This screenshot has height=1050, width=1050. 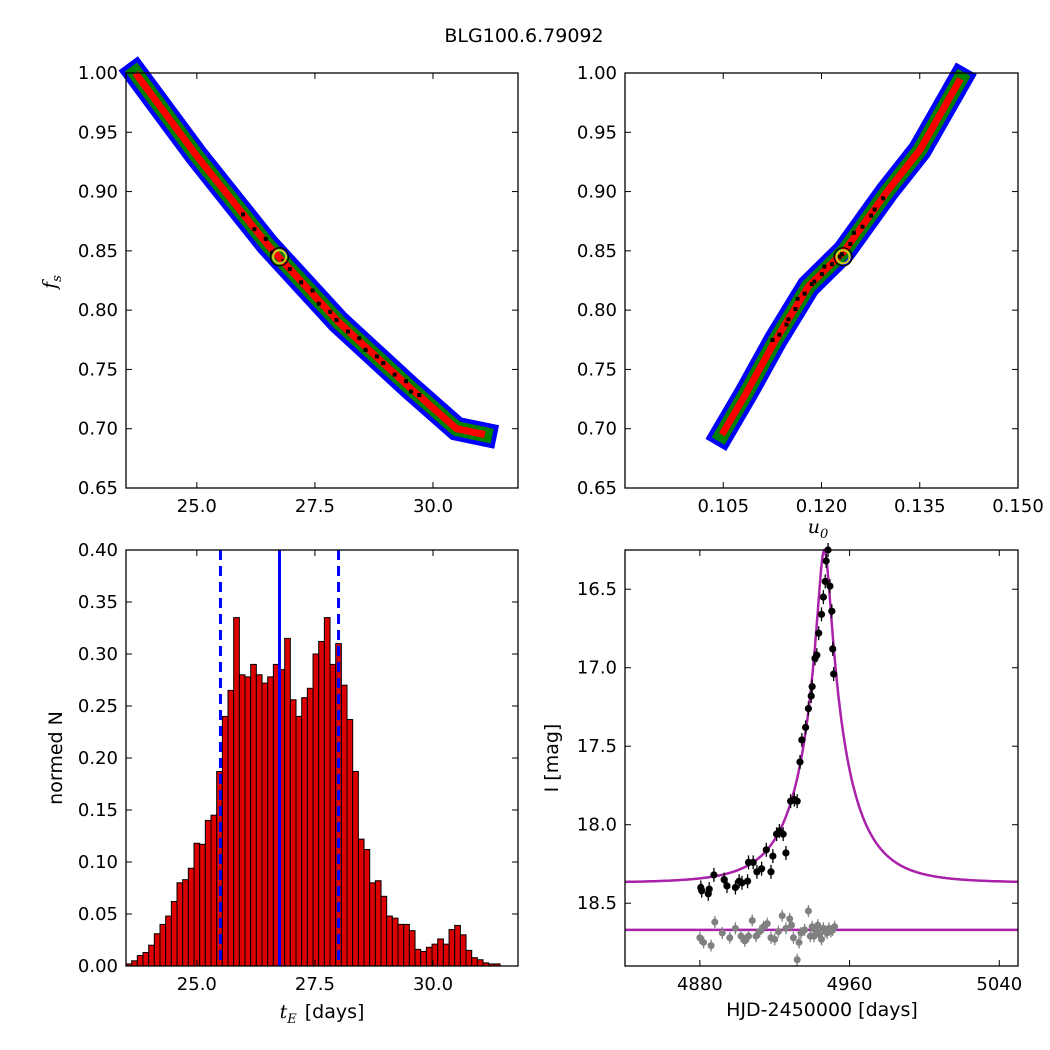 What do you see at coordinates (291, 1019) in the screenshot?
I see `xlabel-tE-sub: E` at bounding box center [291, 1019].